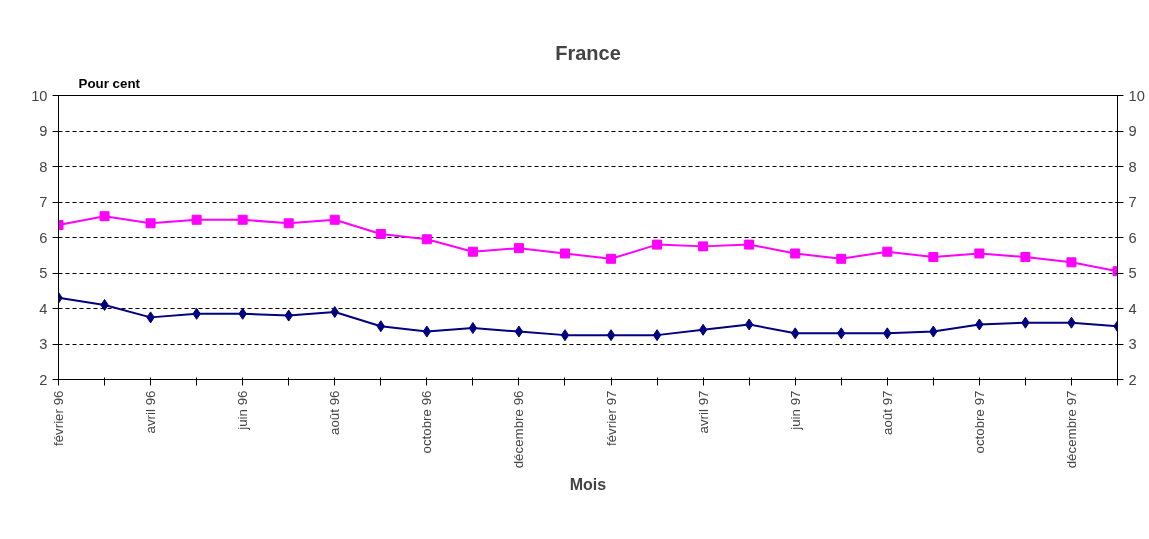  What do you see at coordinates (43, 202) in the screenshot?
I see `y-tick-label: 7` at bounding box center [43, 202].